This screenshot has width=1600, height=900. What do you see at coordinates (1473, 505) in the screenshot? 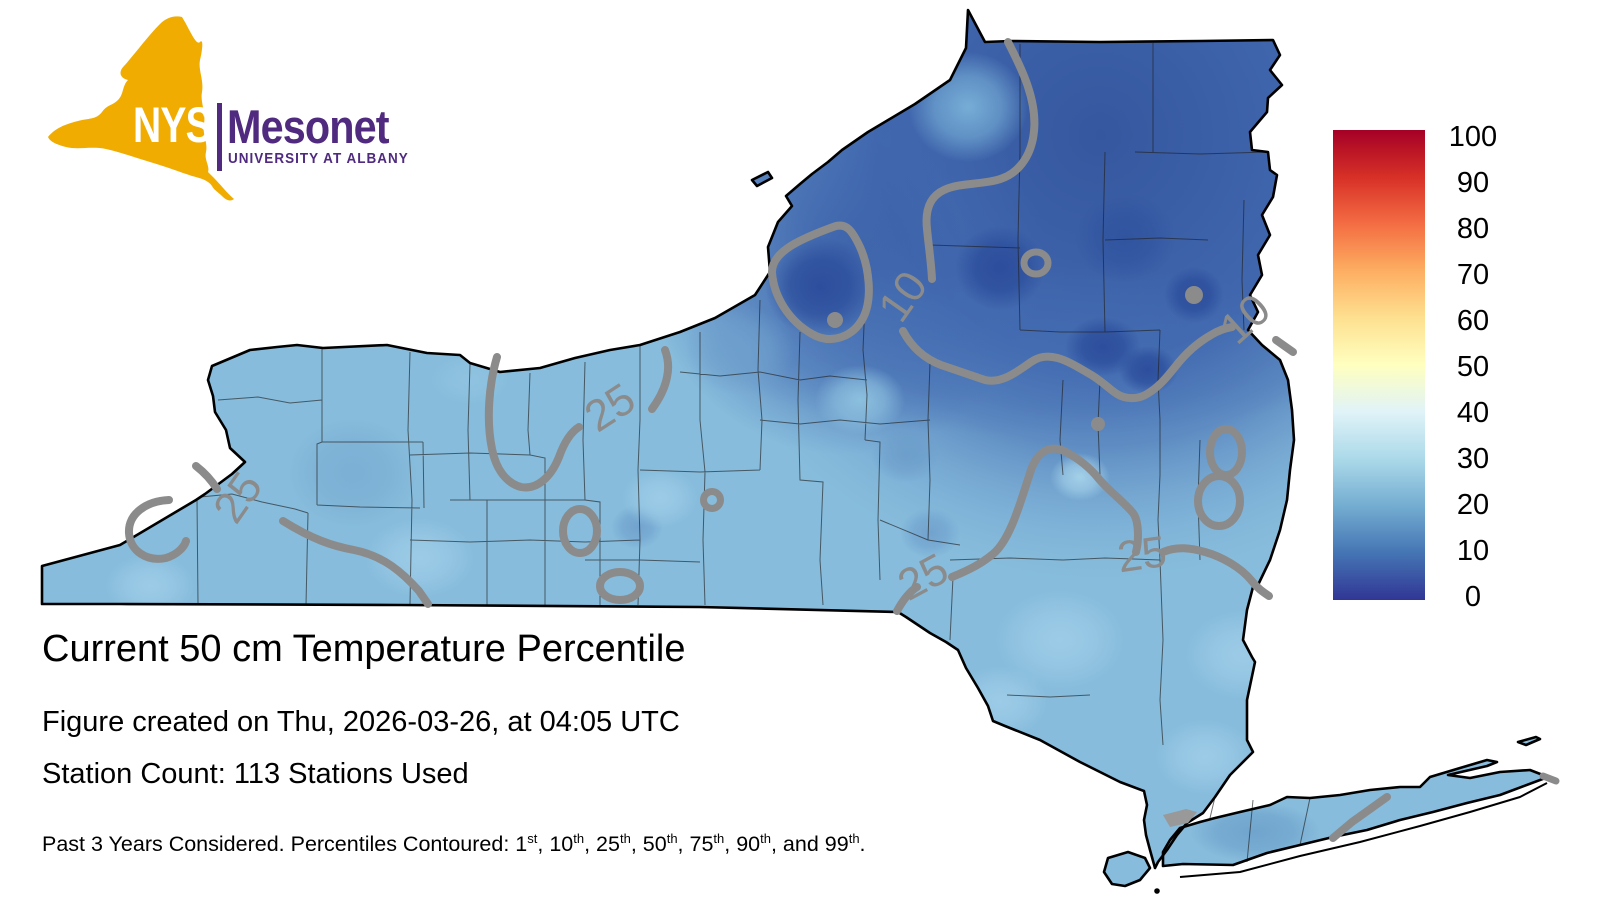
I see `colorbar-tick-label: 20` at bounding box center [1473, 505].